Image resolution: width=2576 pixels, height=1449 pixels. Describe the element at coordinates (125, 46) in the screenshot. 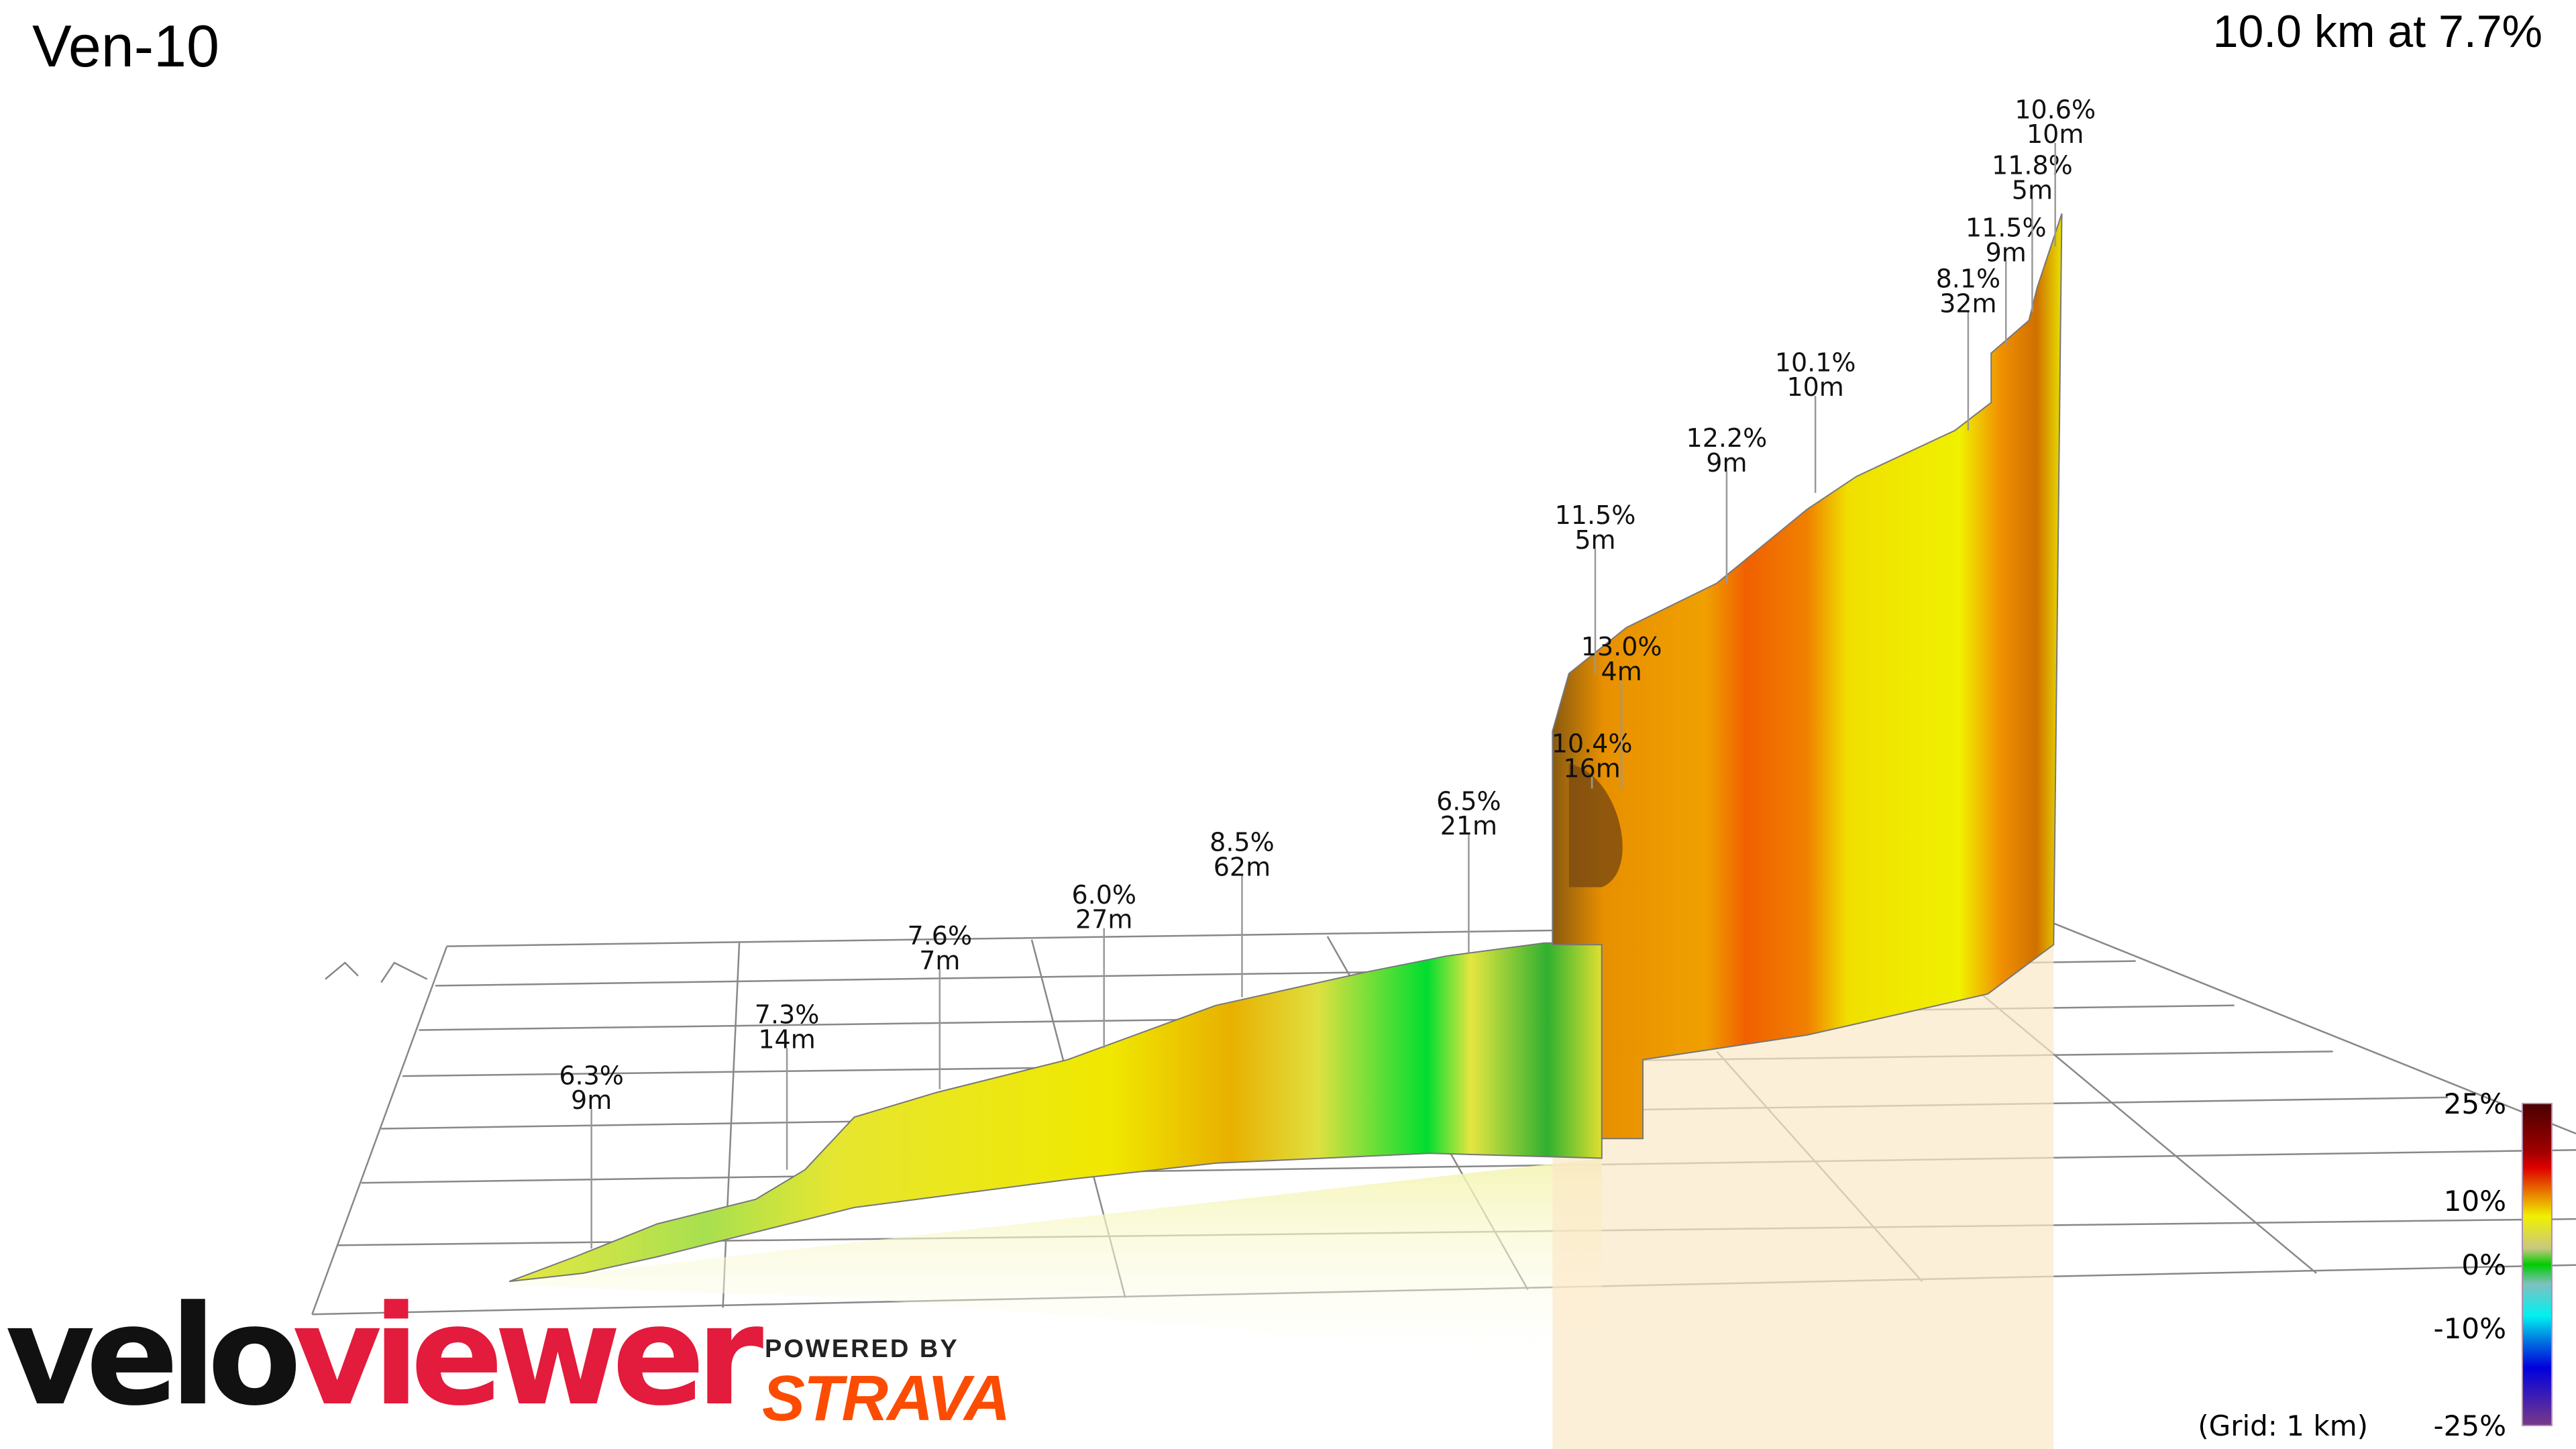

I see `chart-title: Ven-10` at that location.